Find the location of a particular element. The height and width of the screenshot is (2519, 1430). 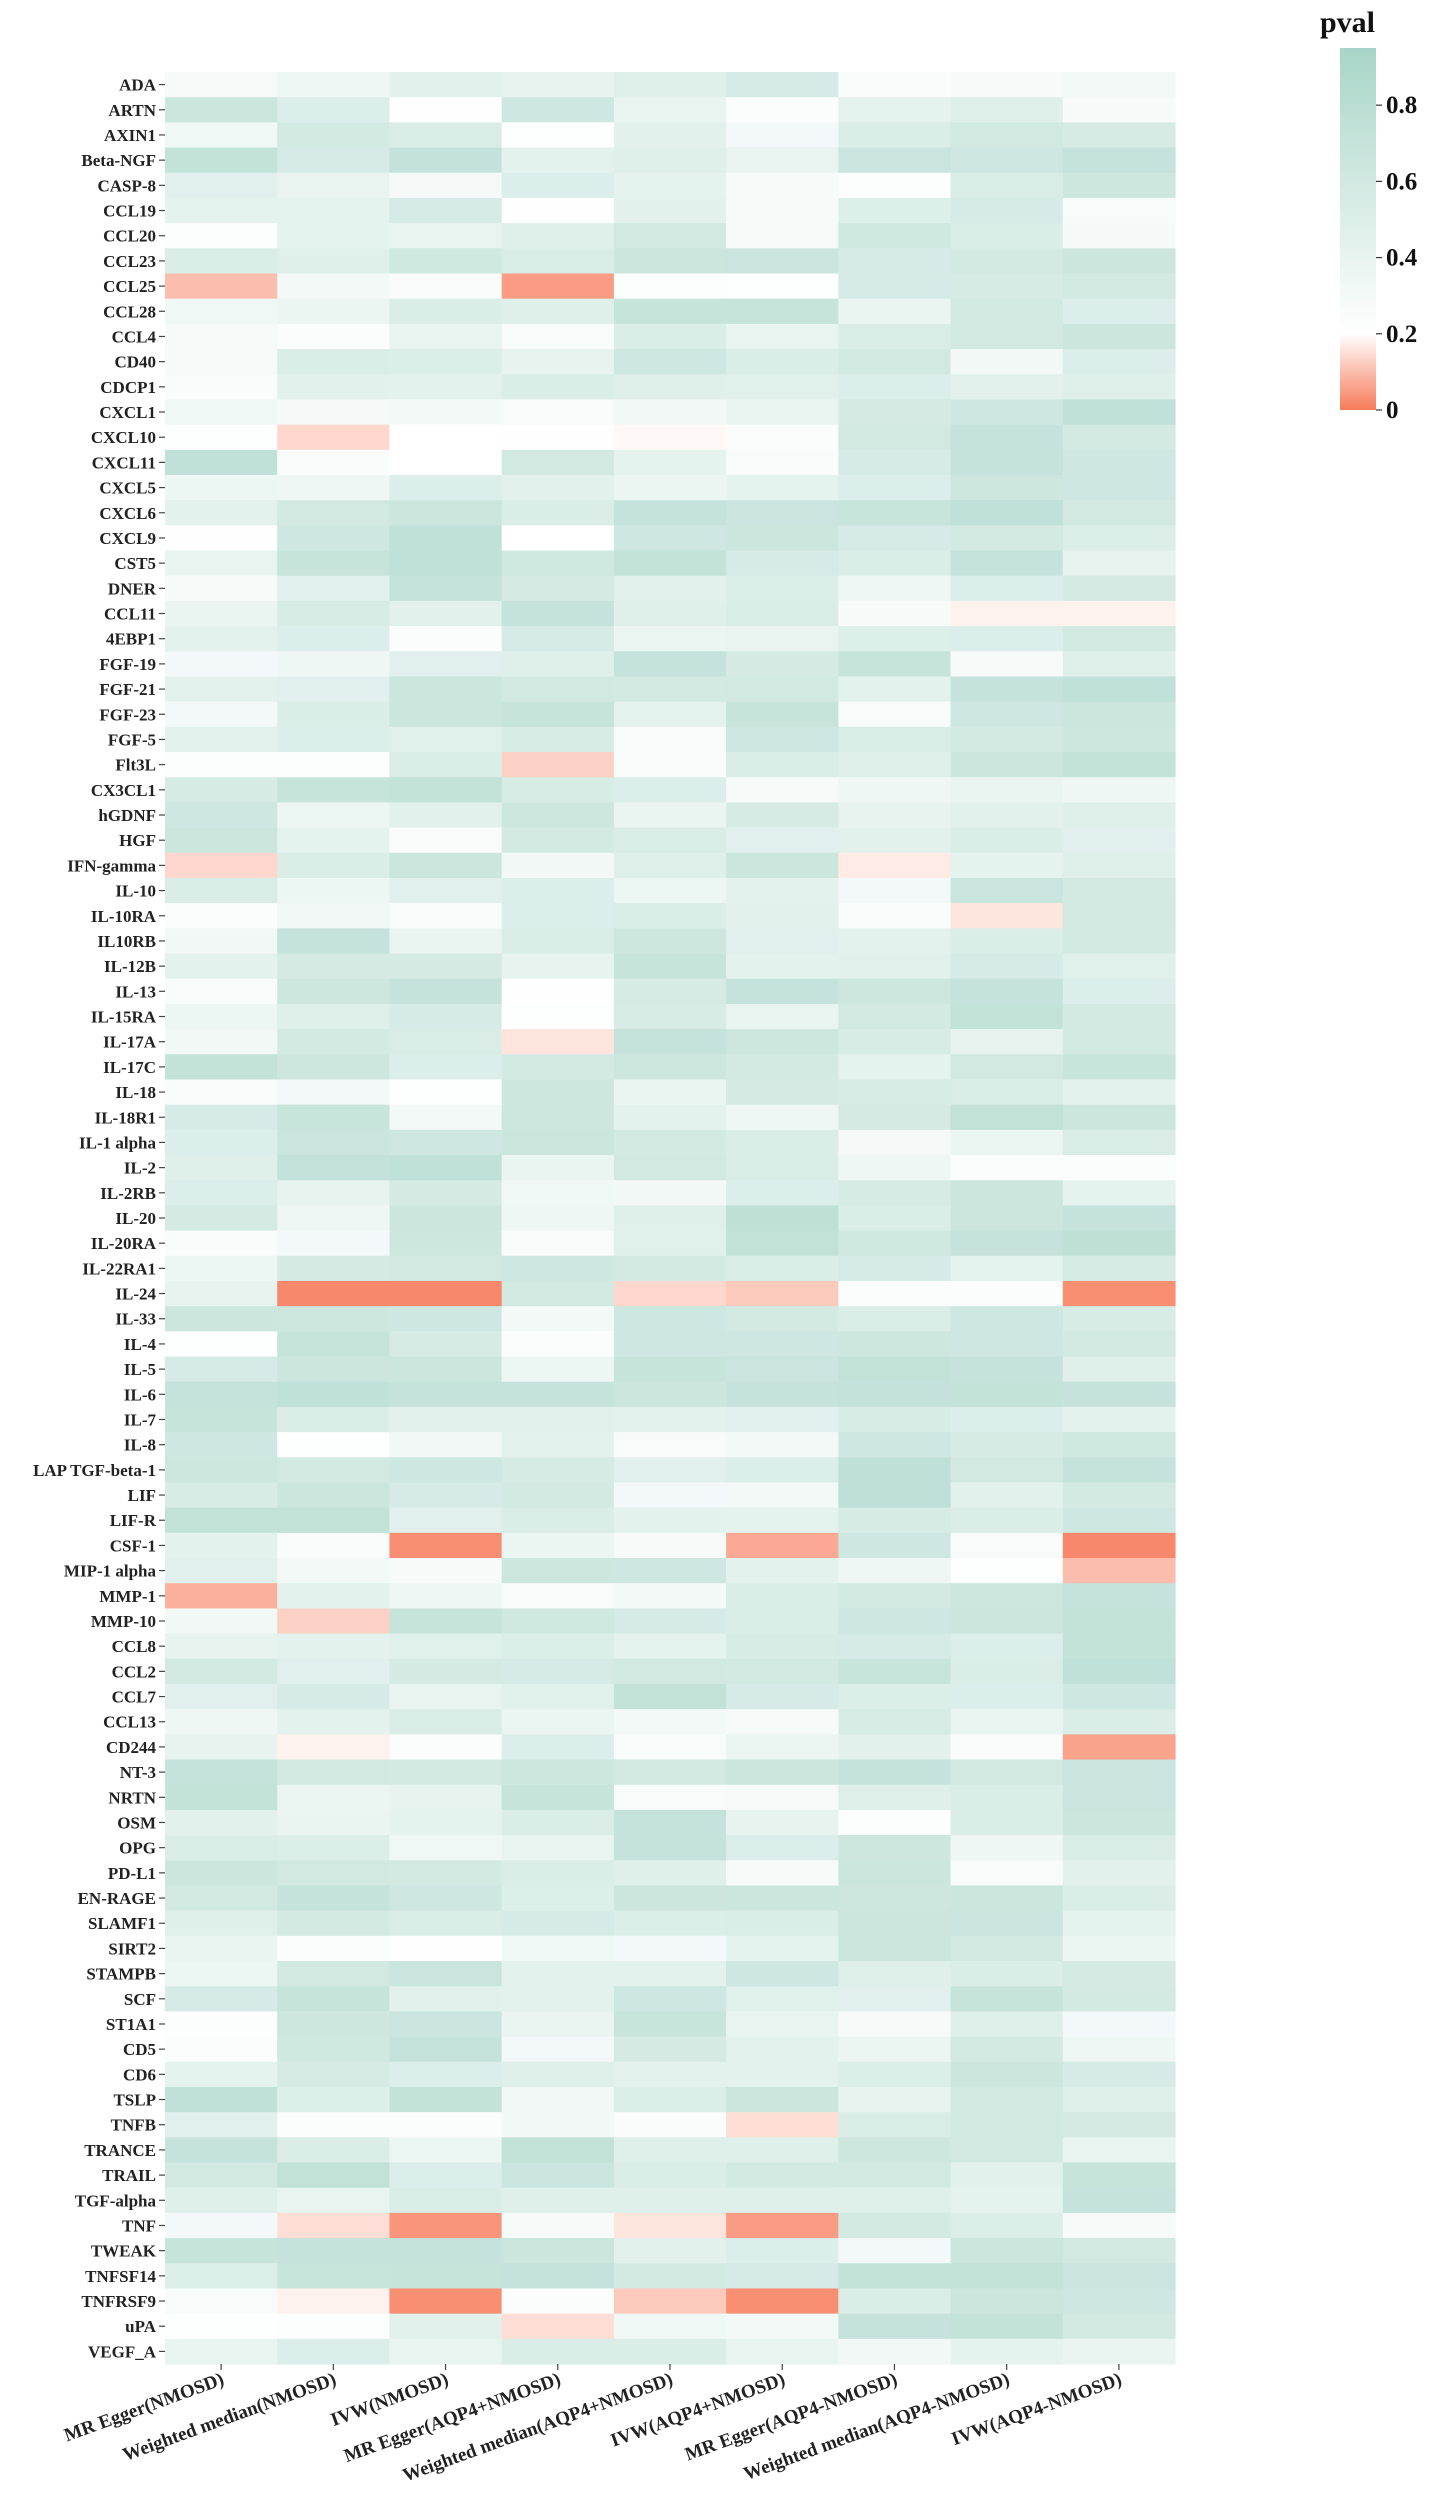

row-label: CCL19 is located at coordinates (129, 211).